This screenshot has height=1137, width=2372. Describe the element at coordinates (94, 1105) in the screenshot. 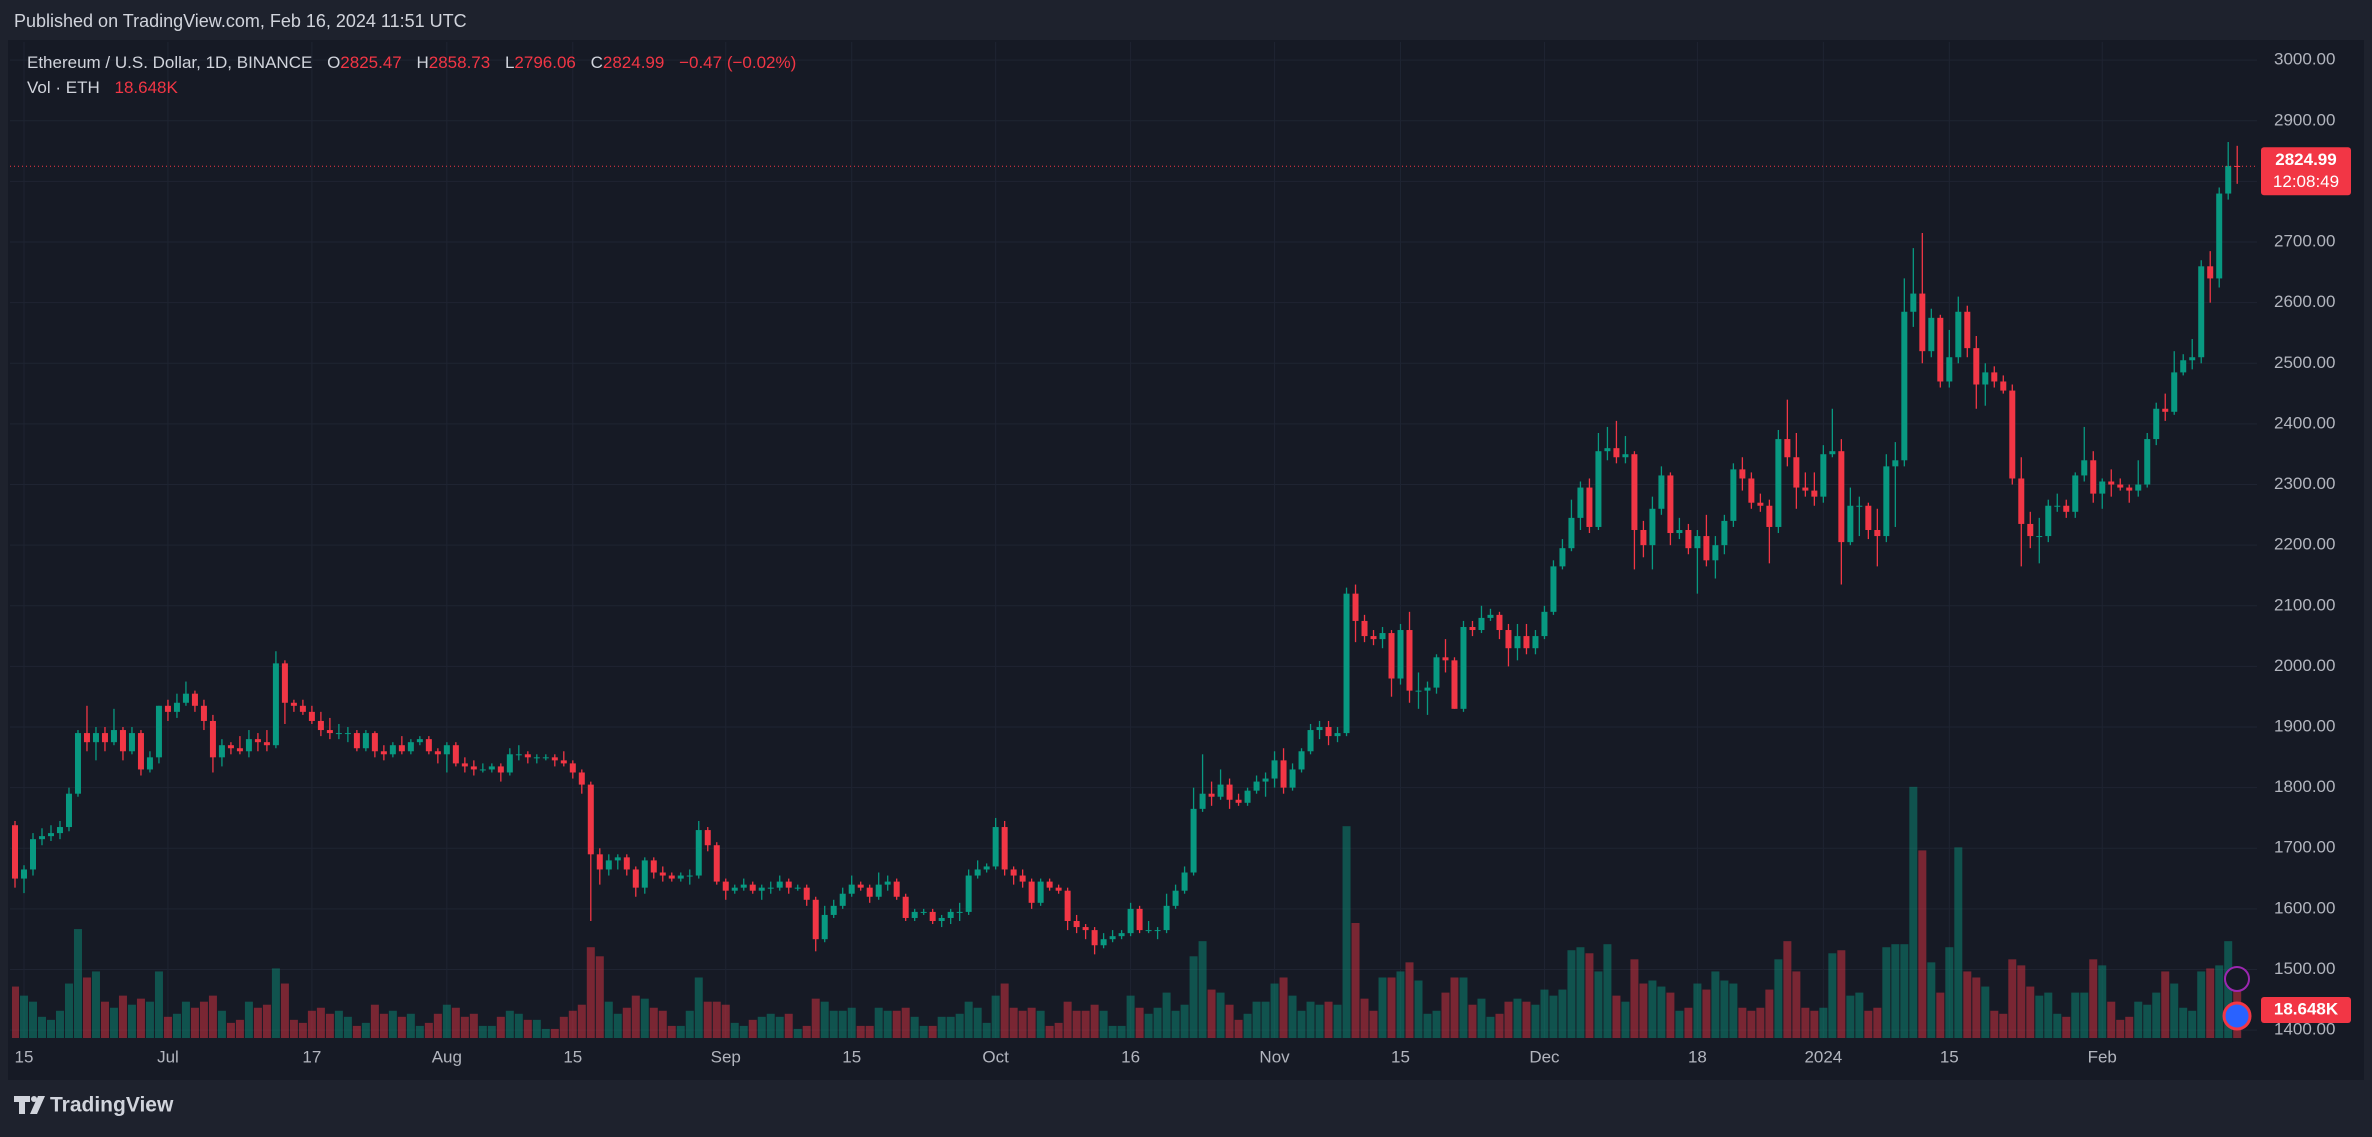

I see `footer: TradingView` at that location.